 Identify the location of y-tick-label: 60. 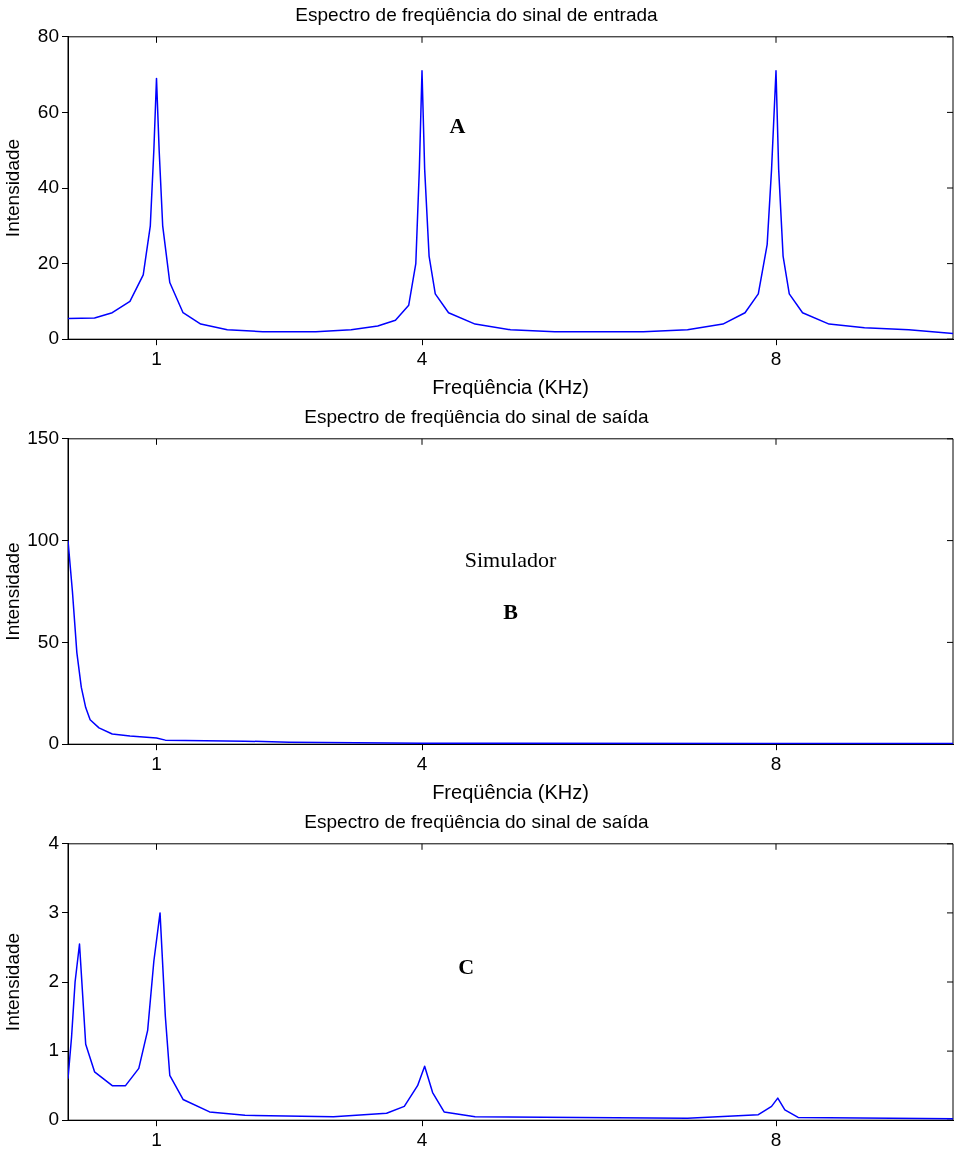
(48, 111).